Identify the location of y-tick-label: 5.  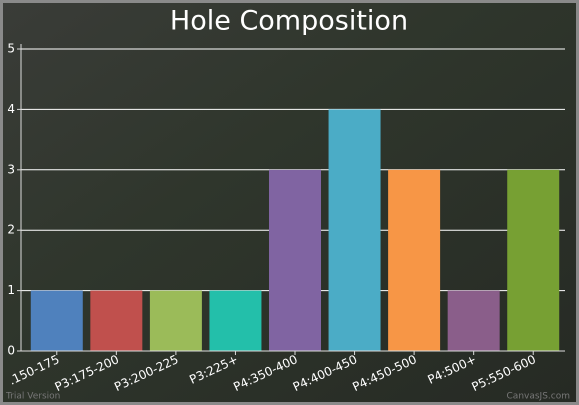
(11, 49).